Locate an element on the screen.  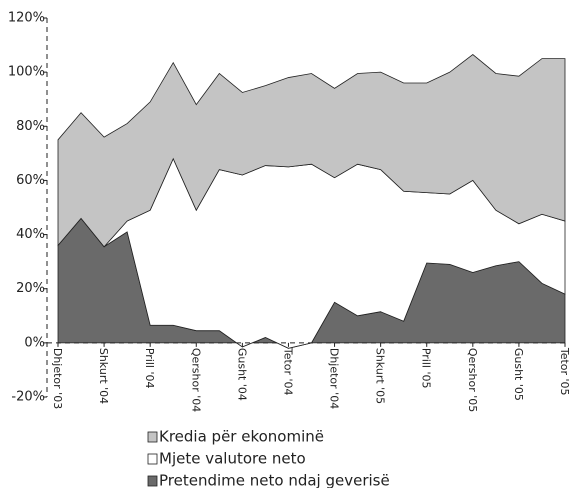
legend-label: Mjete valutore neto is located at coordinates (232, 459).